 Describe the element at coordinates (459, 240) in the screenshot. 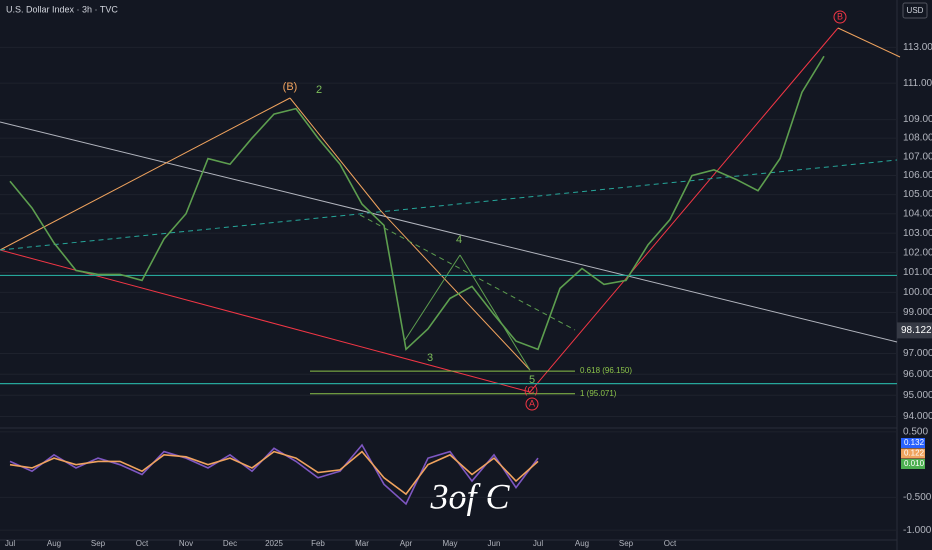

I see `wave-label: 4` at that location.